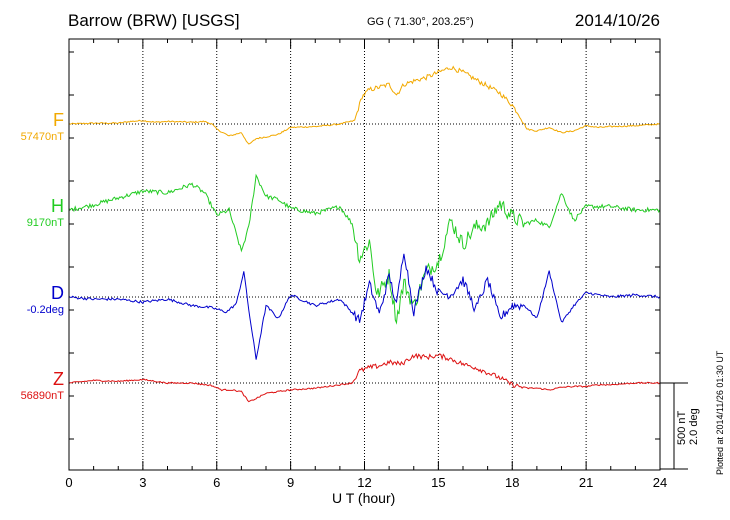  Describe the element at coordinates (420, 22) in the screenshot. I see `coordinates: GG ( 71.30°, 203.25°)` at that location.